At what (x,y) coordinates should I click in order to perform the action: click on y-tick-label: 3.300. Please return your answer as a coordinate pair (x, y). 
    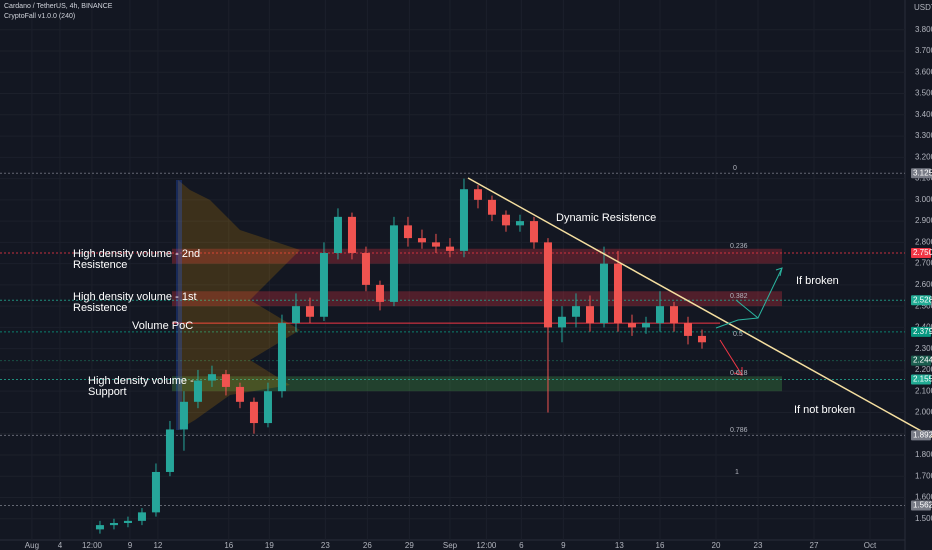
    Looking at the image, I should click on (923, 135).